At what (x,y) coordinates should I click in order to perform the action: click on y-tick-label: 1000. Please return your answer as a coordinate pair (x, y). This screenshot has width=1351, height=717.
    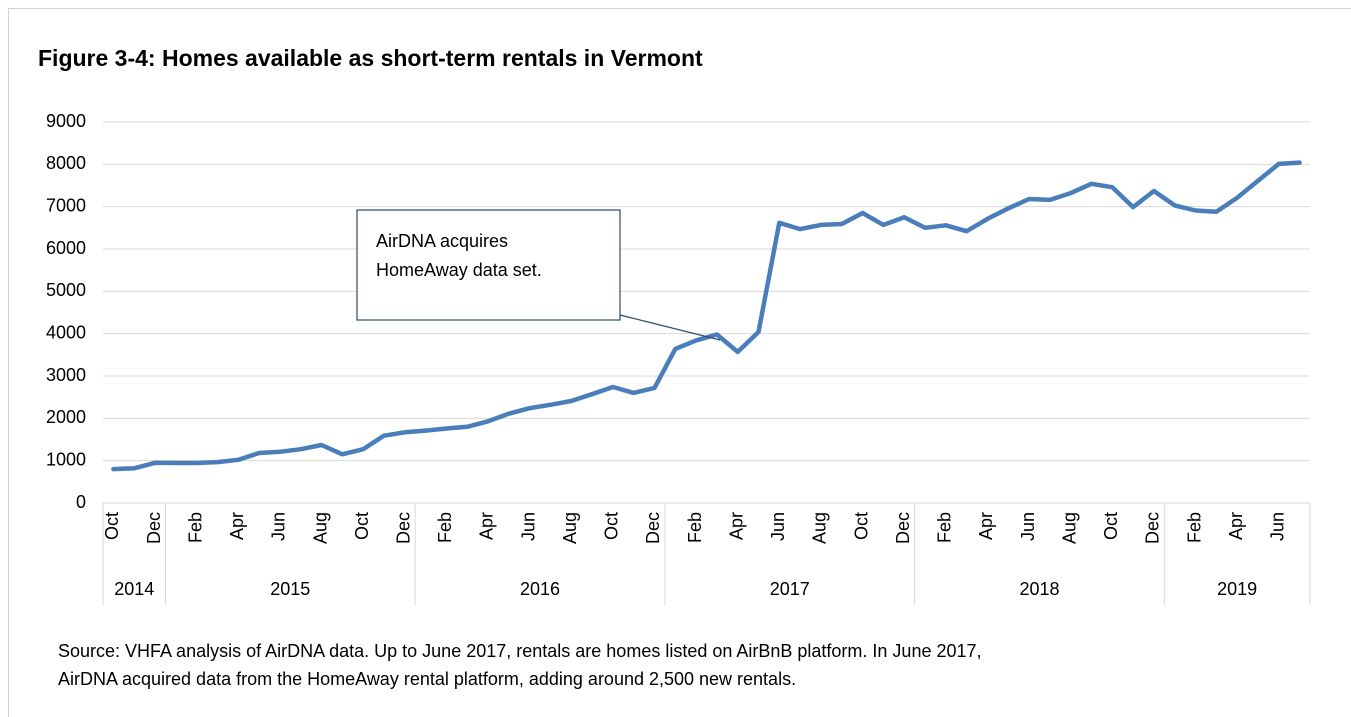
    Looking at the image, I should click on (66, 459).